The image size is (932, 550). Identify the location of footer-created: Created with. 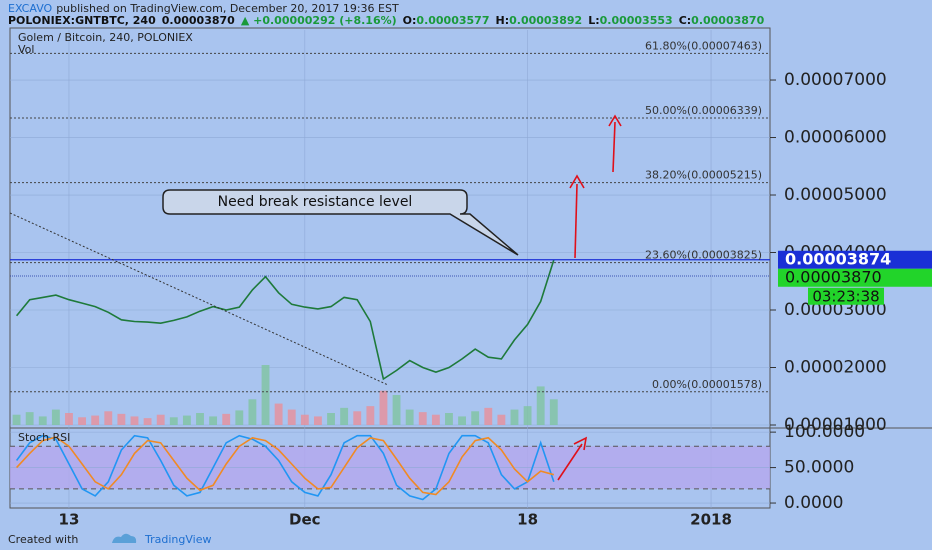
(43, 539).